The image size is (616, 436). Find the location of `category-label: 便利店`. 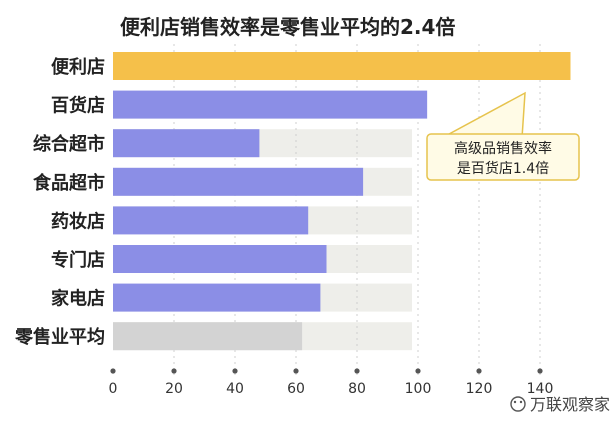

category-label: 便利店 is located at coordinates (78, 67).